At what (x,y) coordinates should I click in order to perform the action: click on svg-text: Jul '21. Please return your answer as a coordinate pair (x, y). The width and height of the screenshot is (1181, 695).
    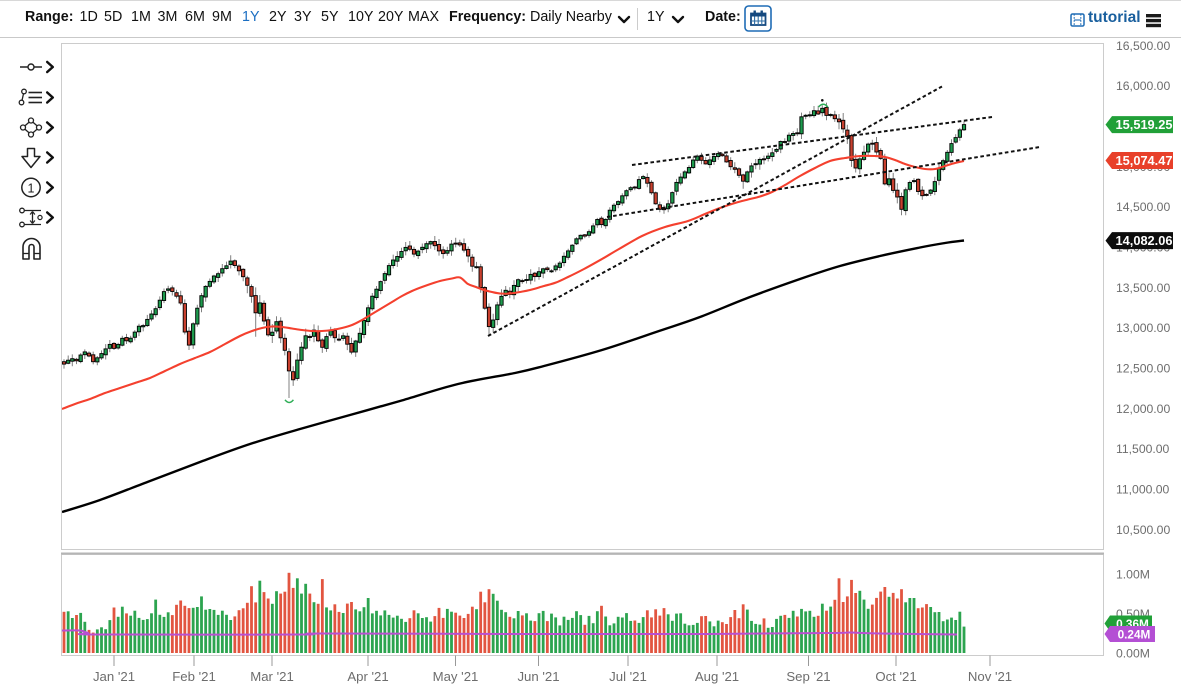
    Looking at the image, I should click on (628, 676).